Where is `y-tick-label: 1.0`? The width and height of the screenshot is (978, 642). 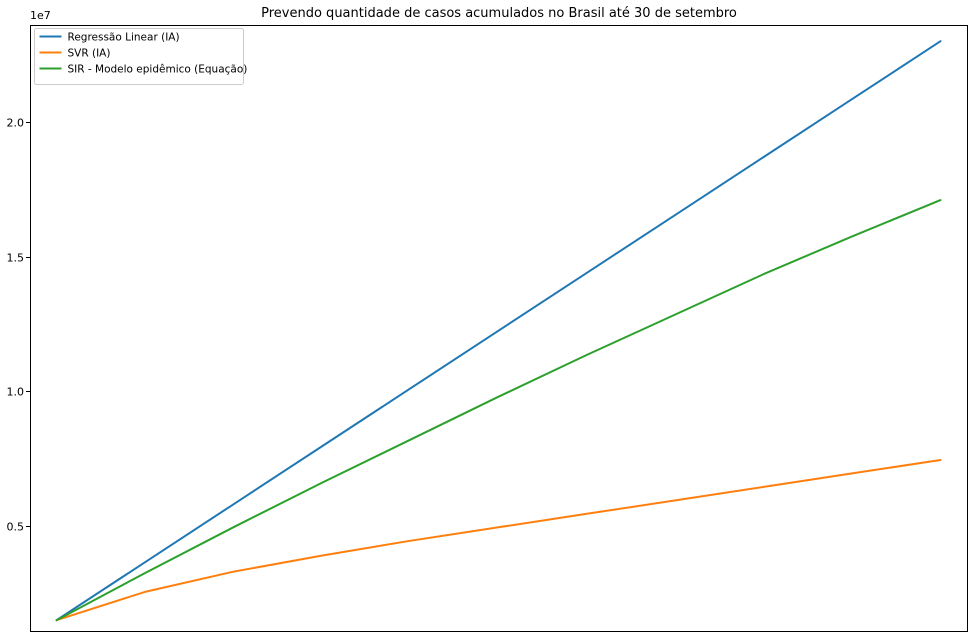
y-tick-label: 1.0 is located at coordinates (16, 392).